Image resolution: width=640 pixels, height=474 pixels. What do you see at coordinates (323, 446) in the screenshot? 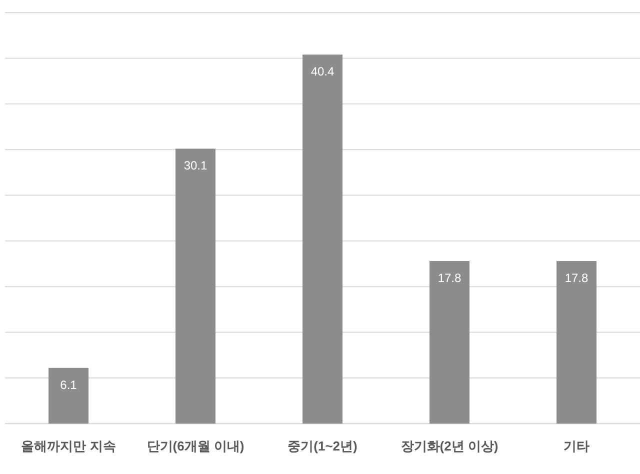
I see `x-tick-label: 중기(1~2년)` at bounding box center [323, 446].